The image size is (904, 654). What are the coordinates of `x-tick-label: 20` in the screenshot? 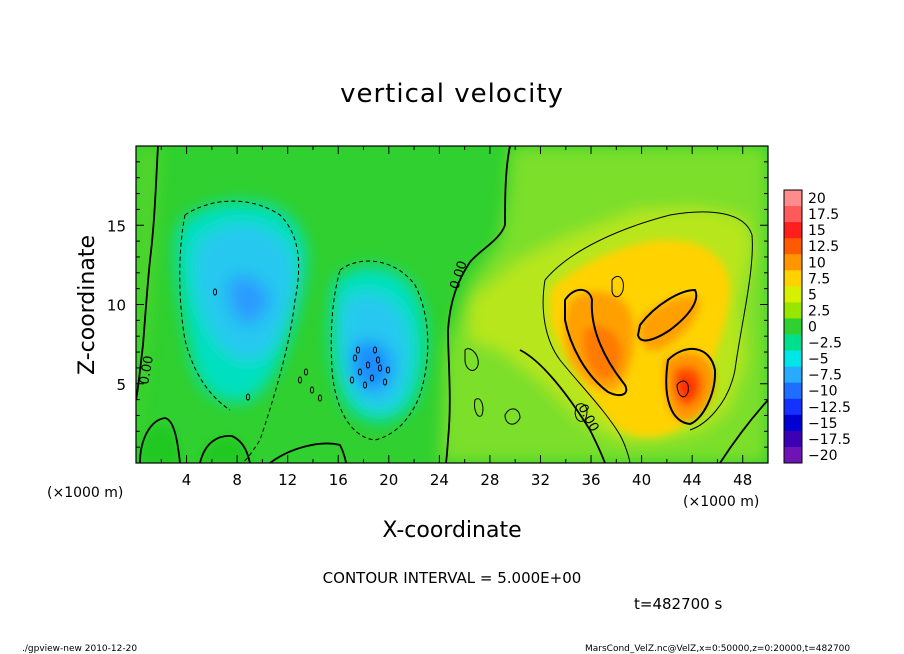 It's located at (388, 480).